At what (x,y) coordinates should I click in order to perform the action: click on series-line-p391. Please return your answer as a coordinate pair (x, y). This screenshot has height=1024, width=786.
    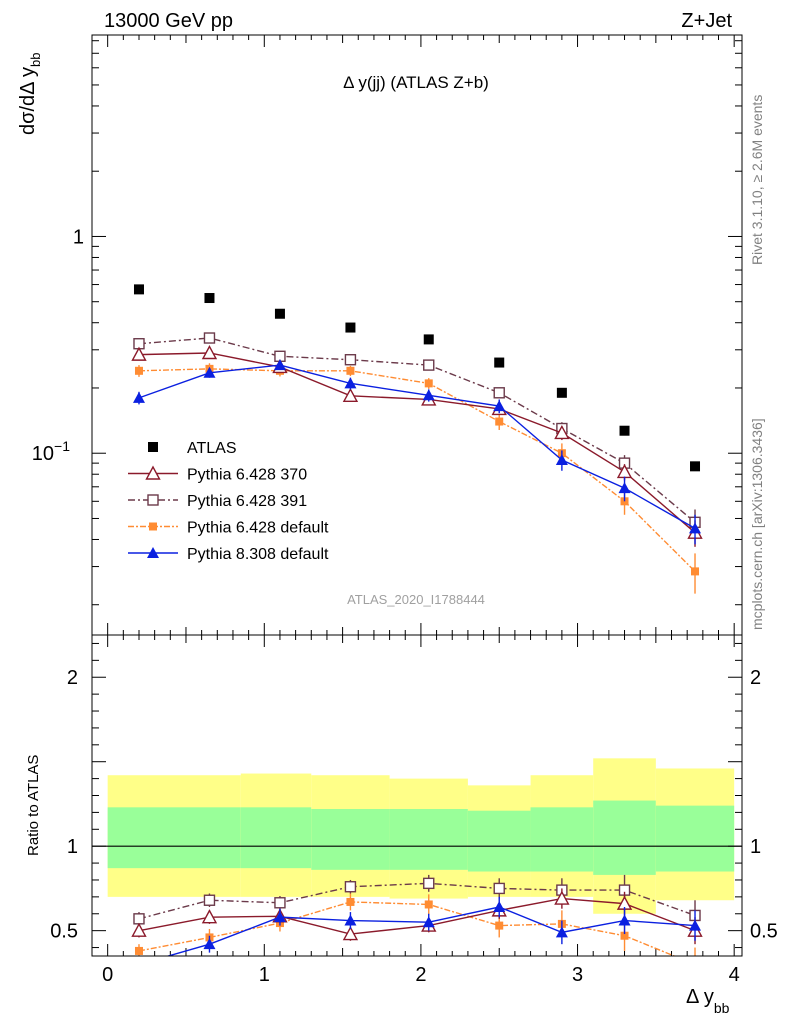
    Looking at the image, I should click on (417, 430).